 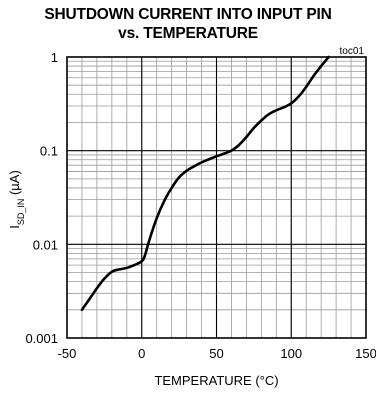 What do you see at coordinates (14, 227) in the screenshot?
I see `y-axis-label-main: I` at bounding box center [14, 227].